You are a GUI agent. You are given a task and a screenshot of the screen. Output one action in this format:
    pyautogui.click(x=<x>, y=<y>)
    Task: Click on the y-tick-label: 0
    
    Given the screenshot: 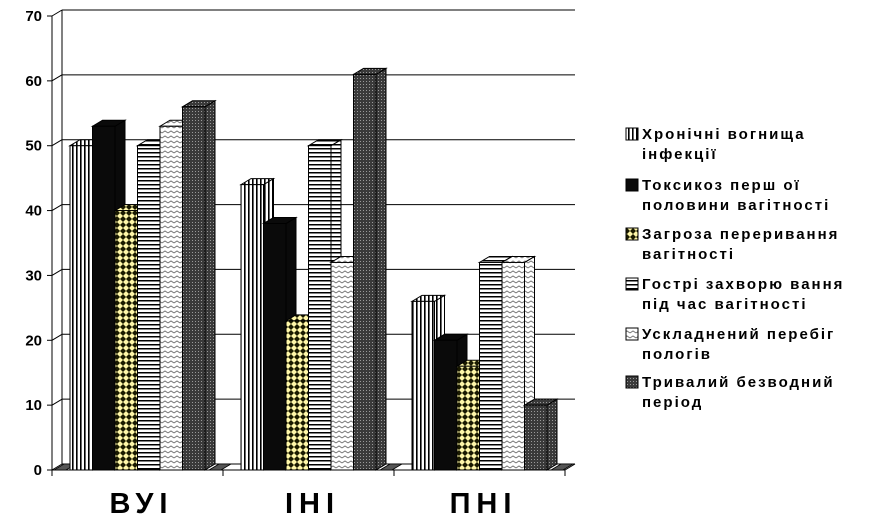 What is the action you would take?
    pyautogui.click(x=38, y=470)
    